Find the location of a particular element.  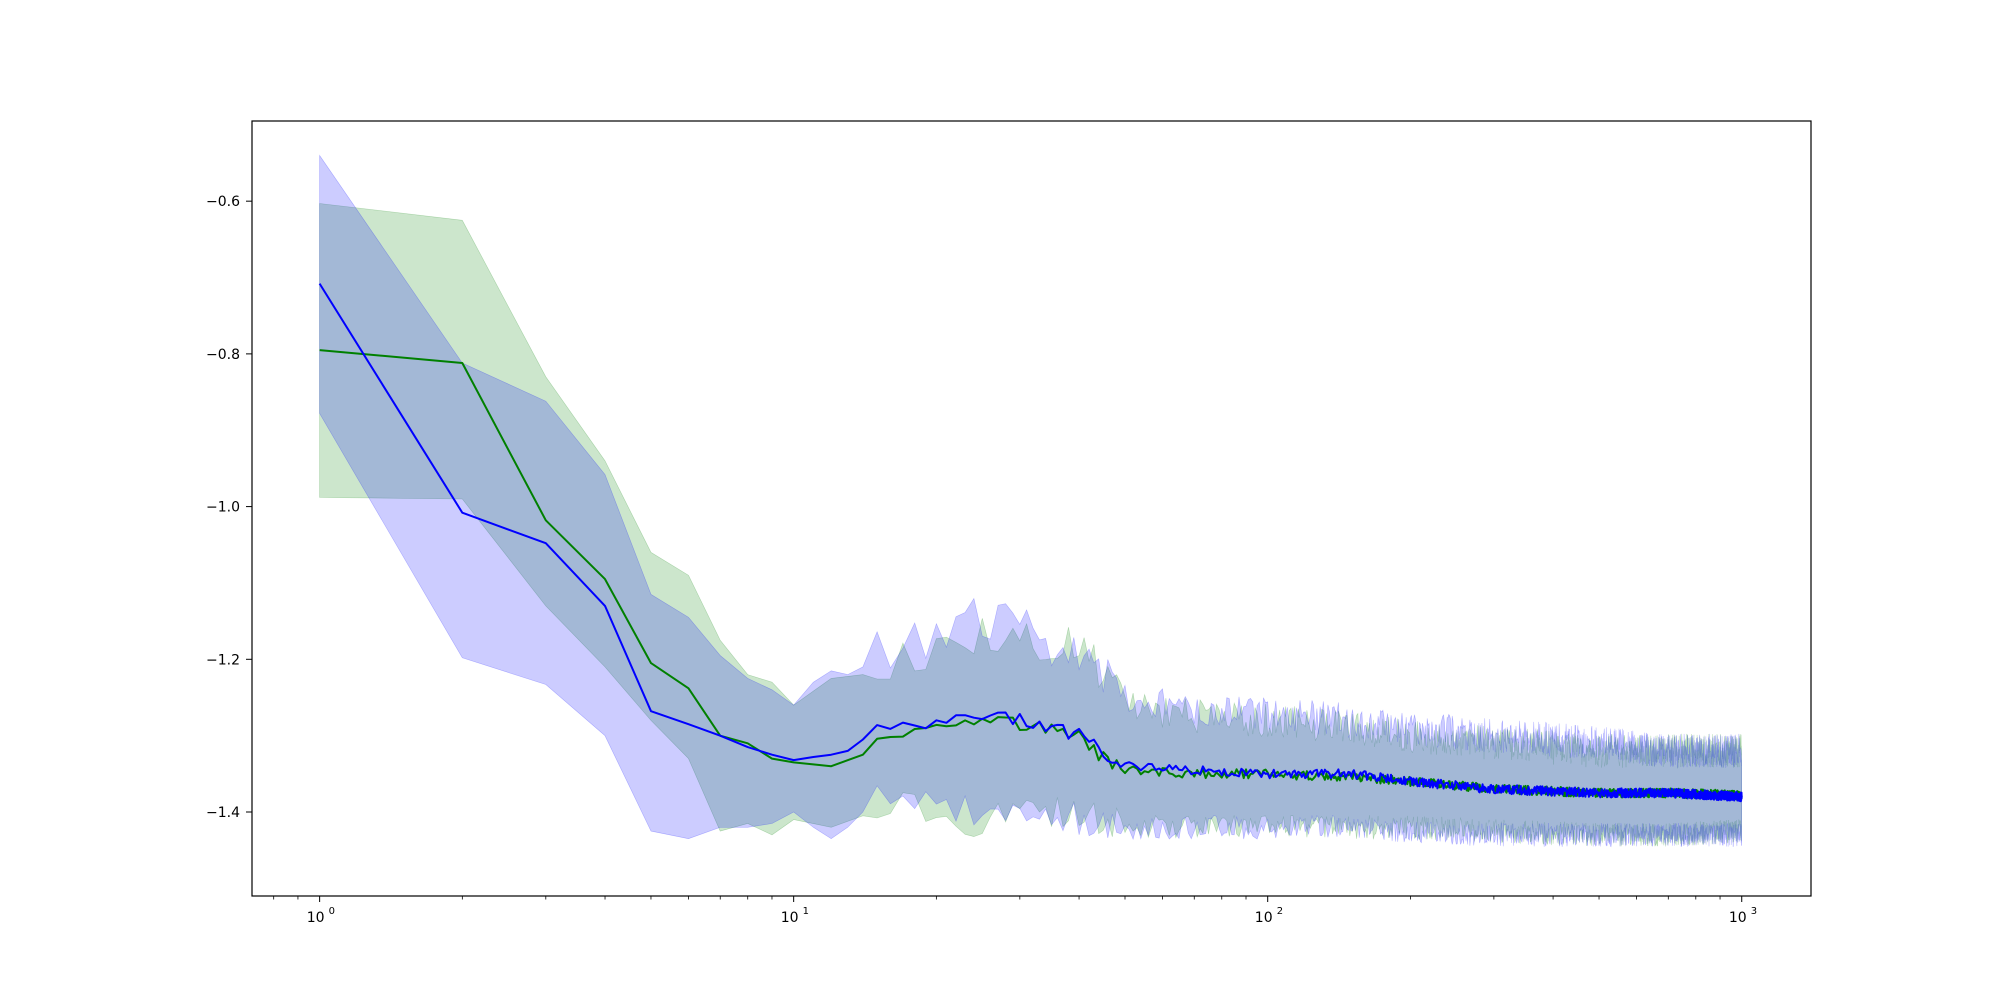

x-tick-label-exponent: 1 is located at coordinates (806, 911).